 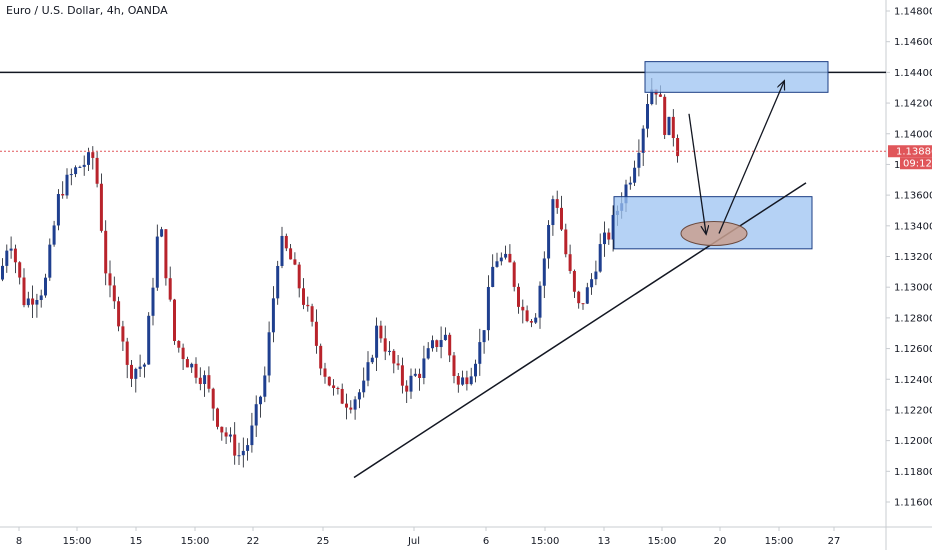 I want to click on y-tick-label: 1.14200, so click(x=913, y=104).